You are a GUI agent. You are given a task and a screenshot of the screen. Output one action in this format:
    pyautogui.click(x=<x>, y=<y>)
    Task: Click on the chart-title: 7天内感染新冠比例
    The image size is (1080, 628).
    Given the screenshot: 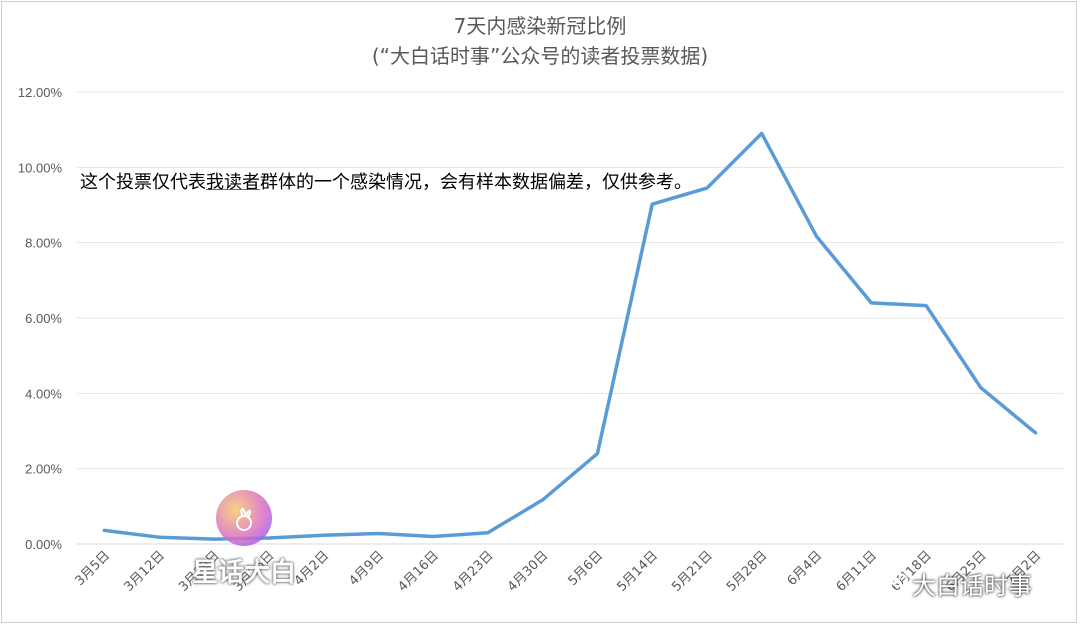 What is the action you would take?
    pyautogui.click(x=540, y=26)
    